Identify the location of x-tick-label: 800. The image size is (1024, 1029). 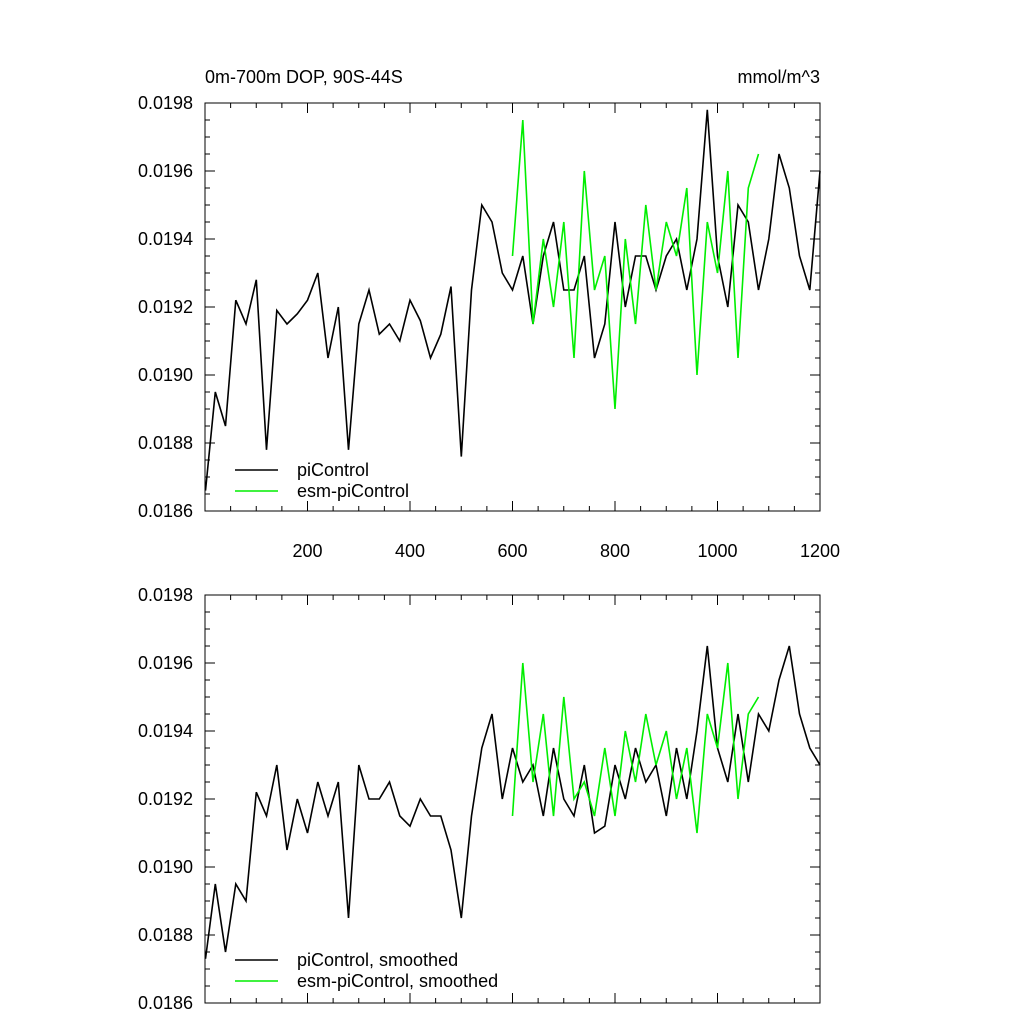
(615, 551).